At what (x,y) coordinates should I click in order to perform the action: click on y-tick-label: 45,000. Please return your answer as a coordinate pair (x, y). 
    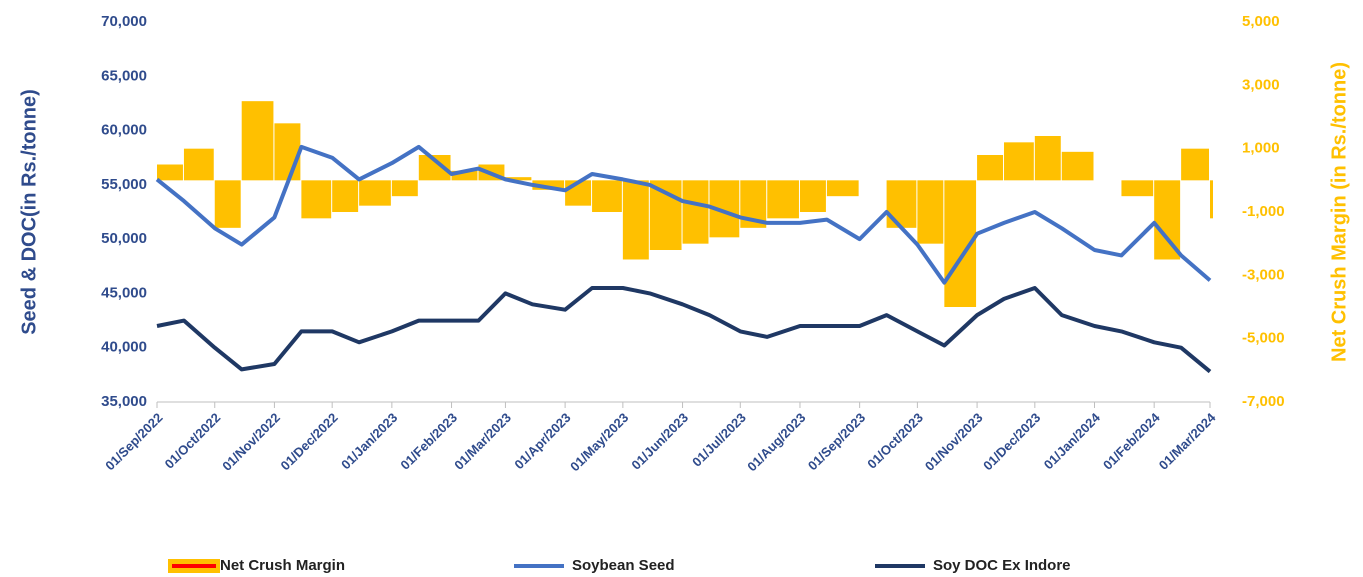
    Looking at the image, I should click on (124, 292).